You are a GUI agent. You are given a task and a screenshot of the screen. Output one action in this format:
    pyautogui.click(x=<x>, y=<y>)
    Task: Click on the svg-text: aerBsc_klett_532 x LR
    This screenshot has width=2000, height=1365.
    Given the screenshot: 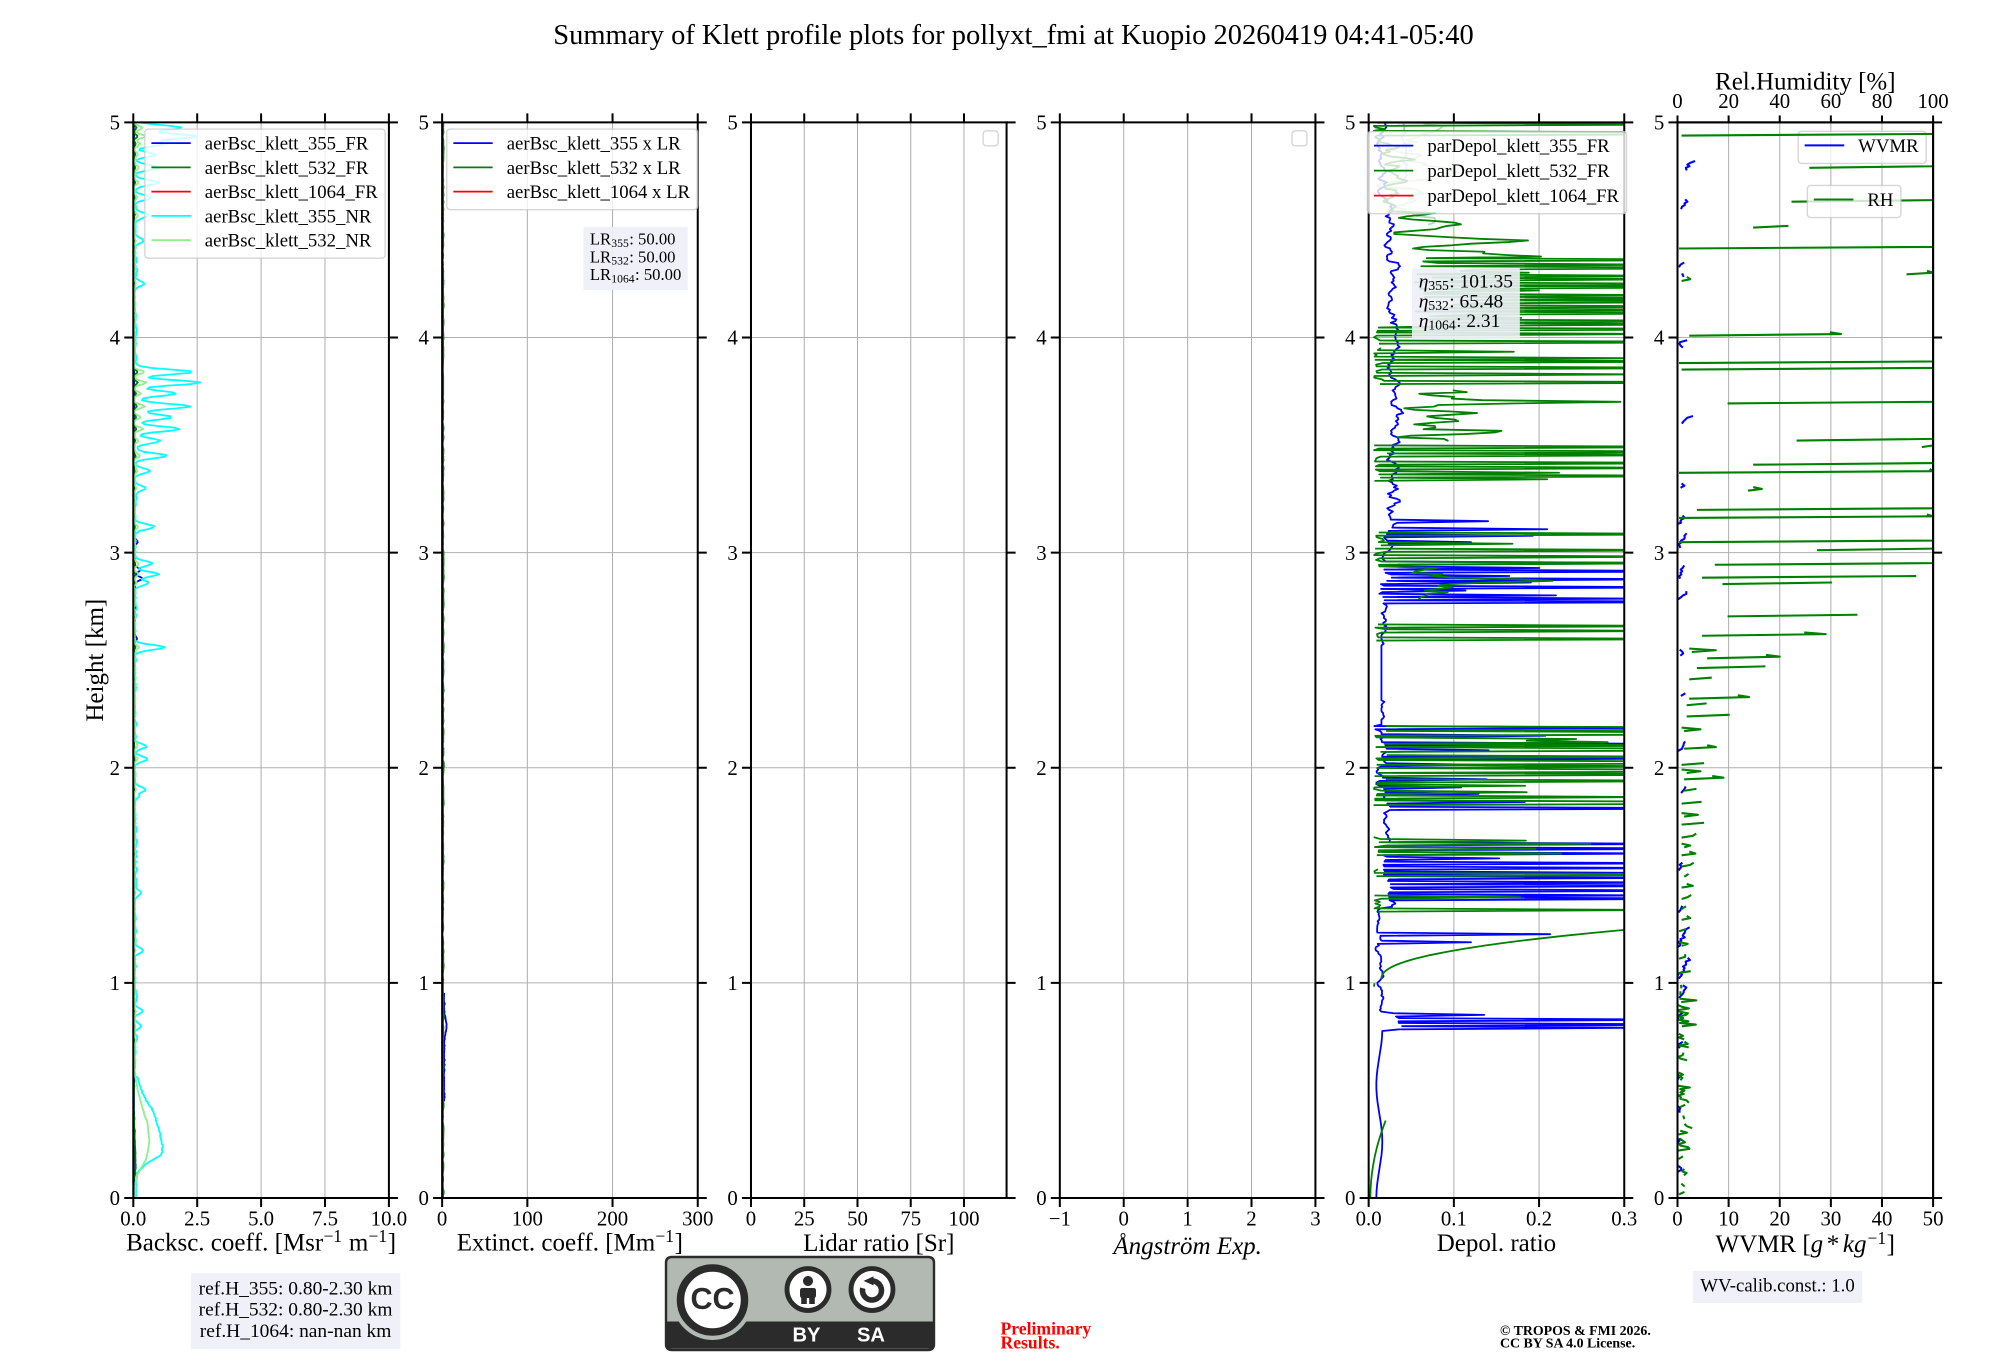 What is the action you would take?
    pyautogui.click(x=594, y=168)
    